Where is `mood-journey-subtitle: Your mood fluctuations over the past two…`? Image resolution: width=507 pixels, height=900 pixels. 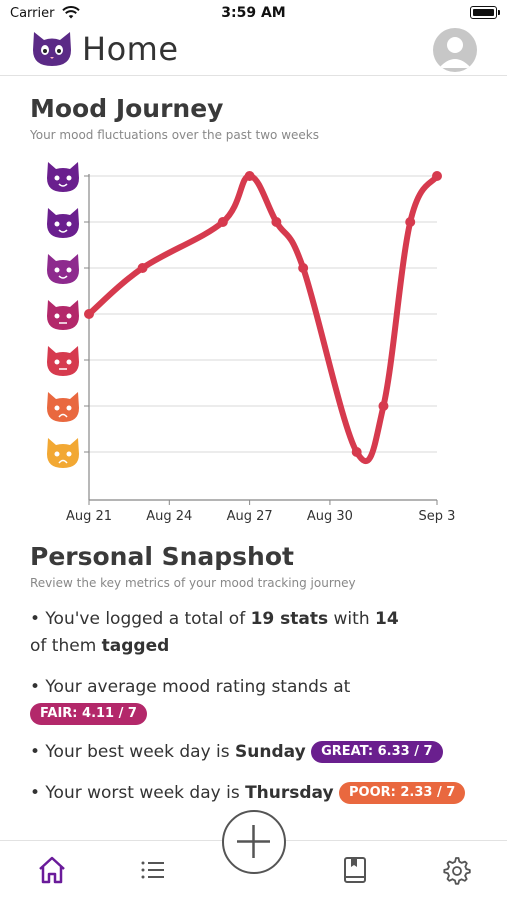
mood-journey-subtitle: Your mood fluctuations over the past two… is located at coordinates (174, 135).